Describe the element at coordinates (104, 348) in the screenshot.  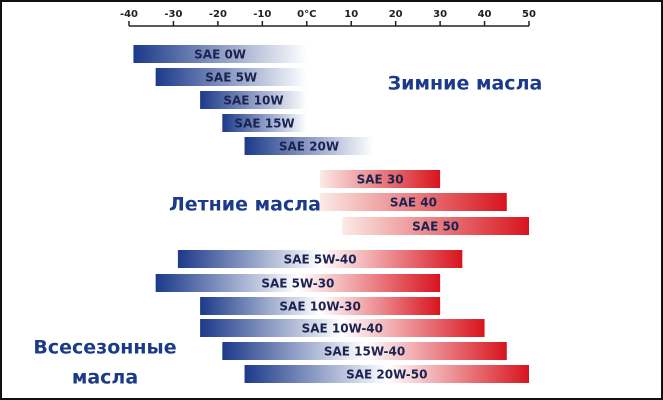
I see `group-label: Всесезонные` at that location.